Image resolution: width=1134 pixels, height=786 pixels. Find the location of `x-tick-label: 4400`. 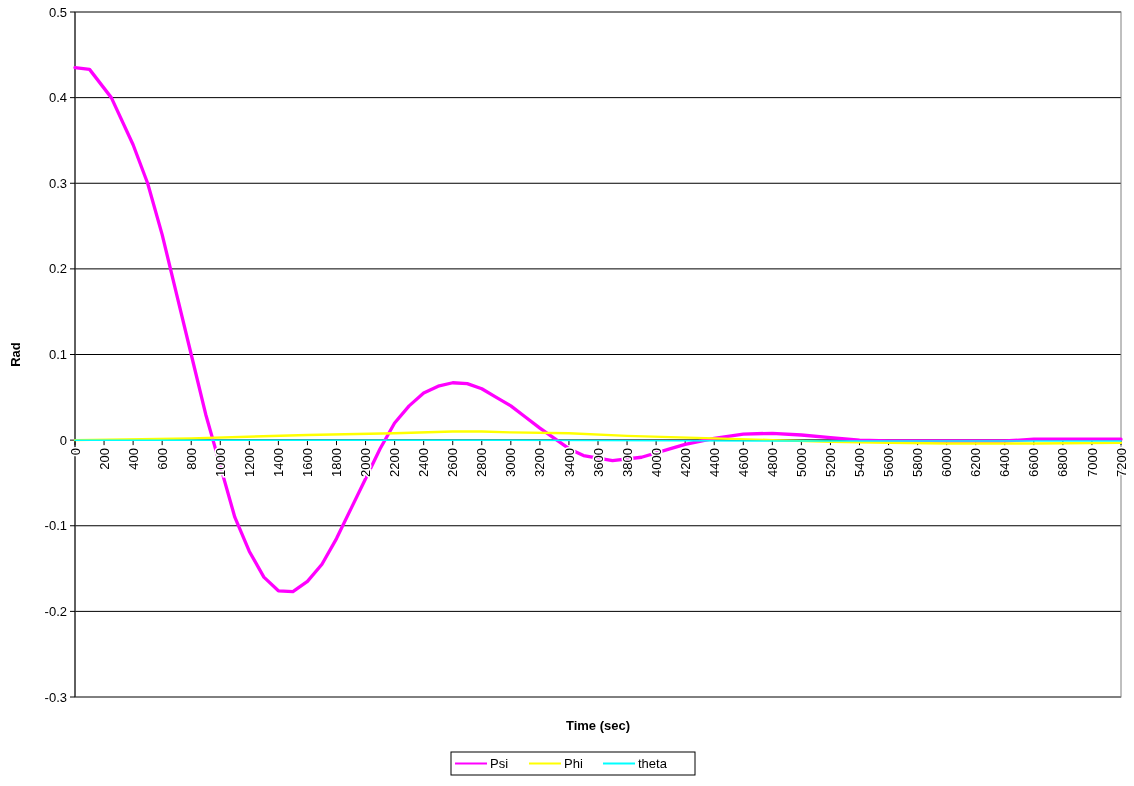

x-tick-label: 4400 is located at coordinates (714, 463).